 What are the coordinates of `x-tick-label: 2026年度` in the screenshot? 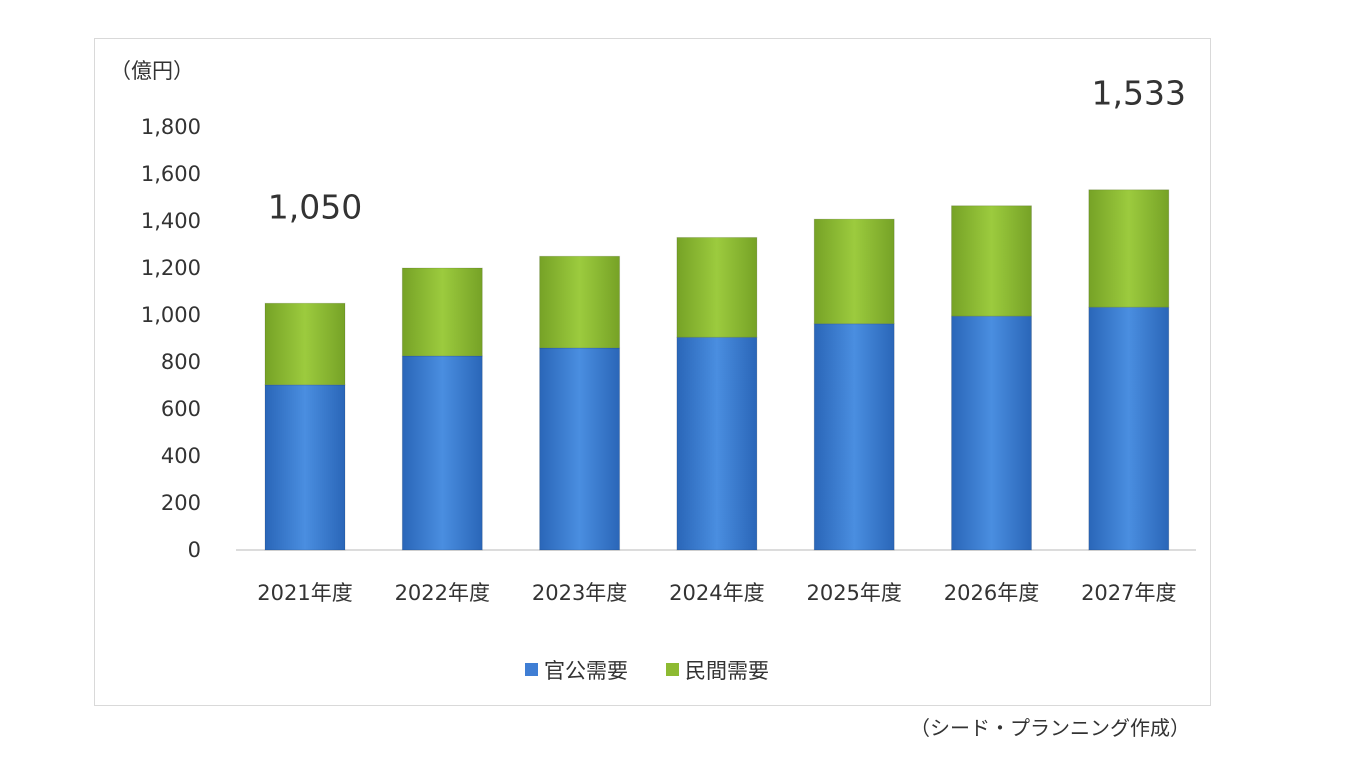 It's located at (991, 593).